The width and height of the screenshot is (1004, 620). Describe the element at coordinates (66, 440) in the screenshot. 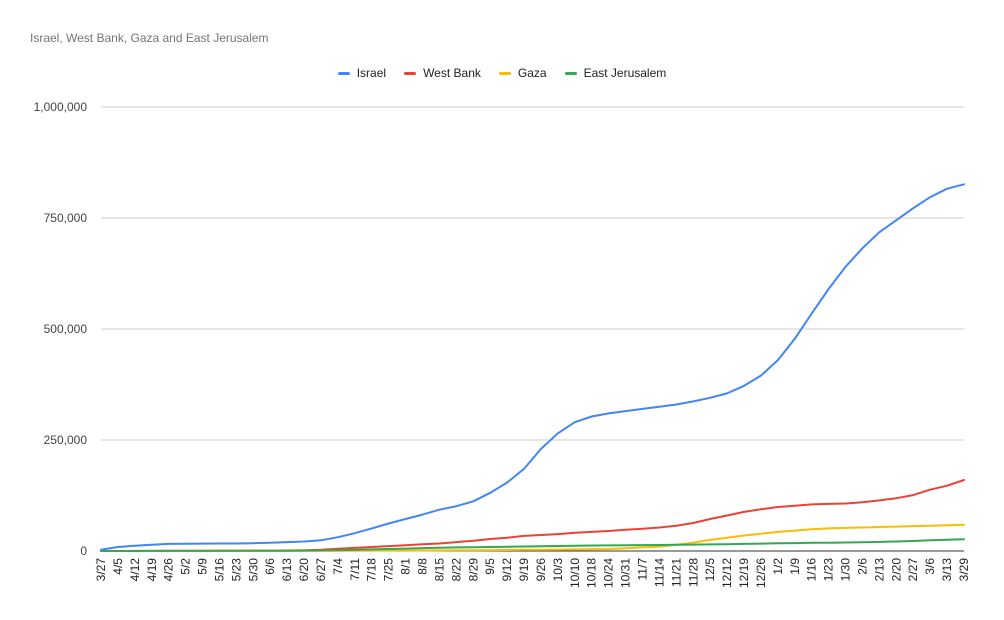

I see `y-tick-label: 250,000` at that location.